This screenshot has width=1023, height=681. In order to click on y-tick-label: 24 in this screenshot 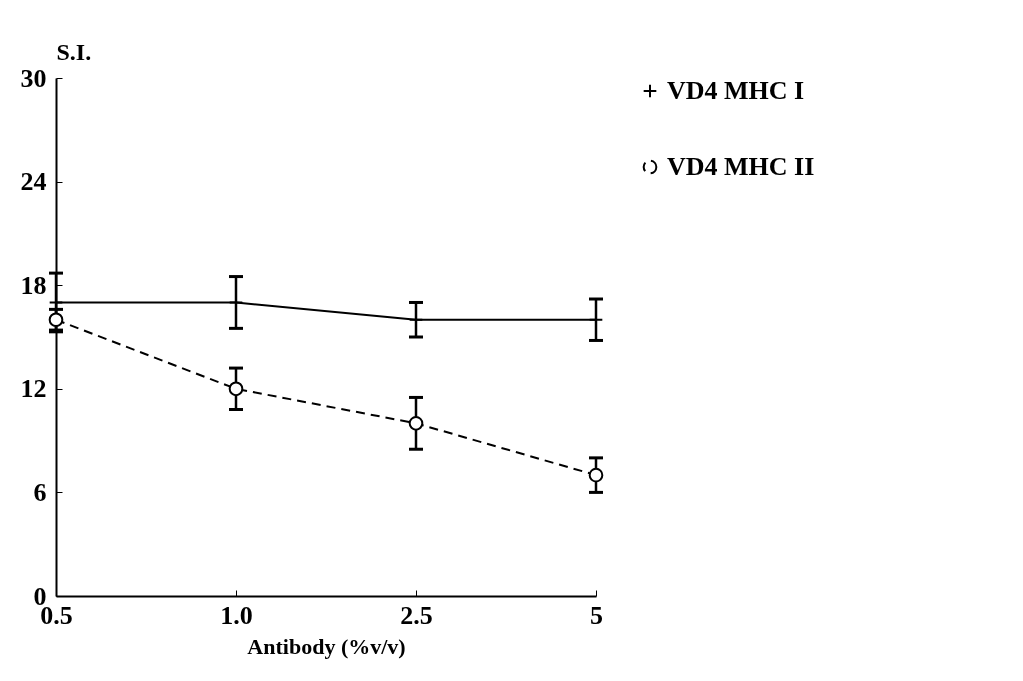, I will do `click(33, 182)`.